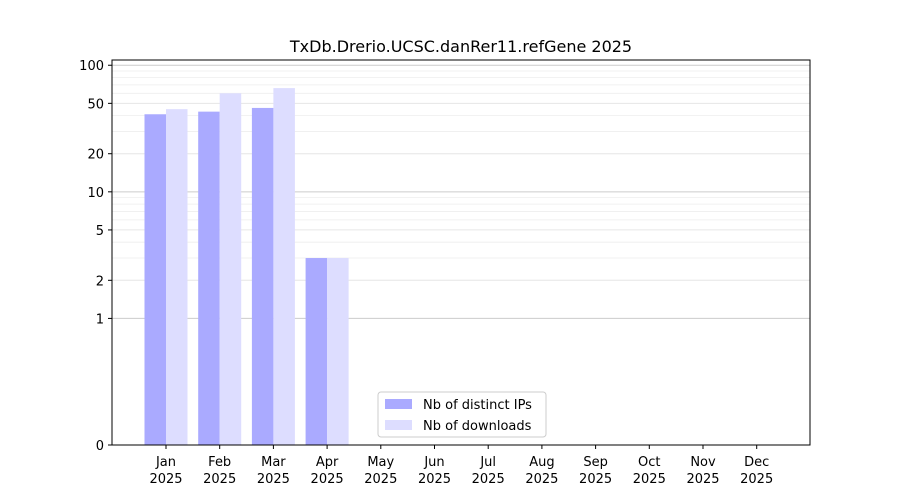 This screenshot has height=500, width=900. What do you see at coordinates (433, 462) in the screenshot?
I see `x-tick-label-month: Jun` at bounding box center [433, 462].